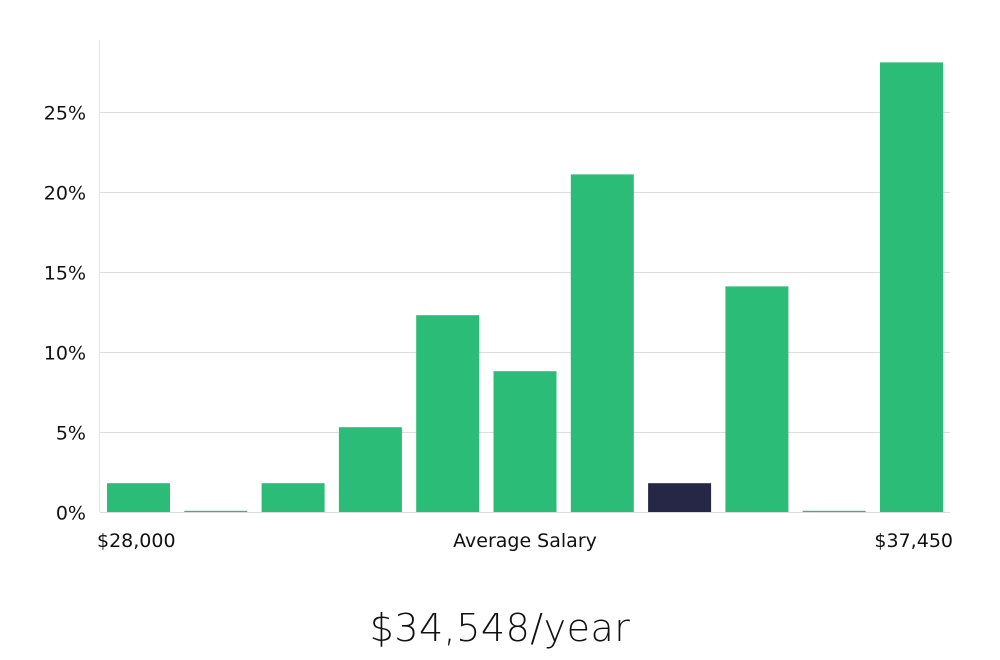 The height and width of the screenshot is (660, 1000). What do you see at coordinates (136, 541) in the screenshot?
I see `x-axis-min-label: $28,000` at bounding box center [136, 541].